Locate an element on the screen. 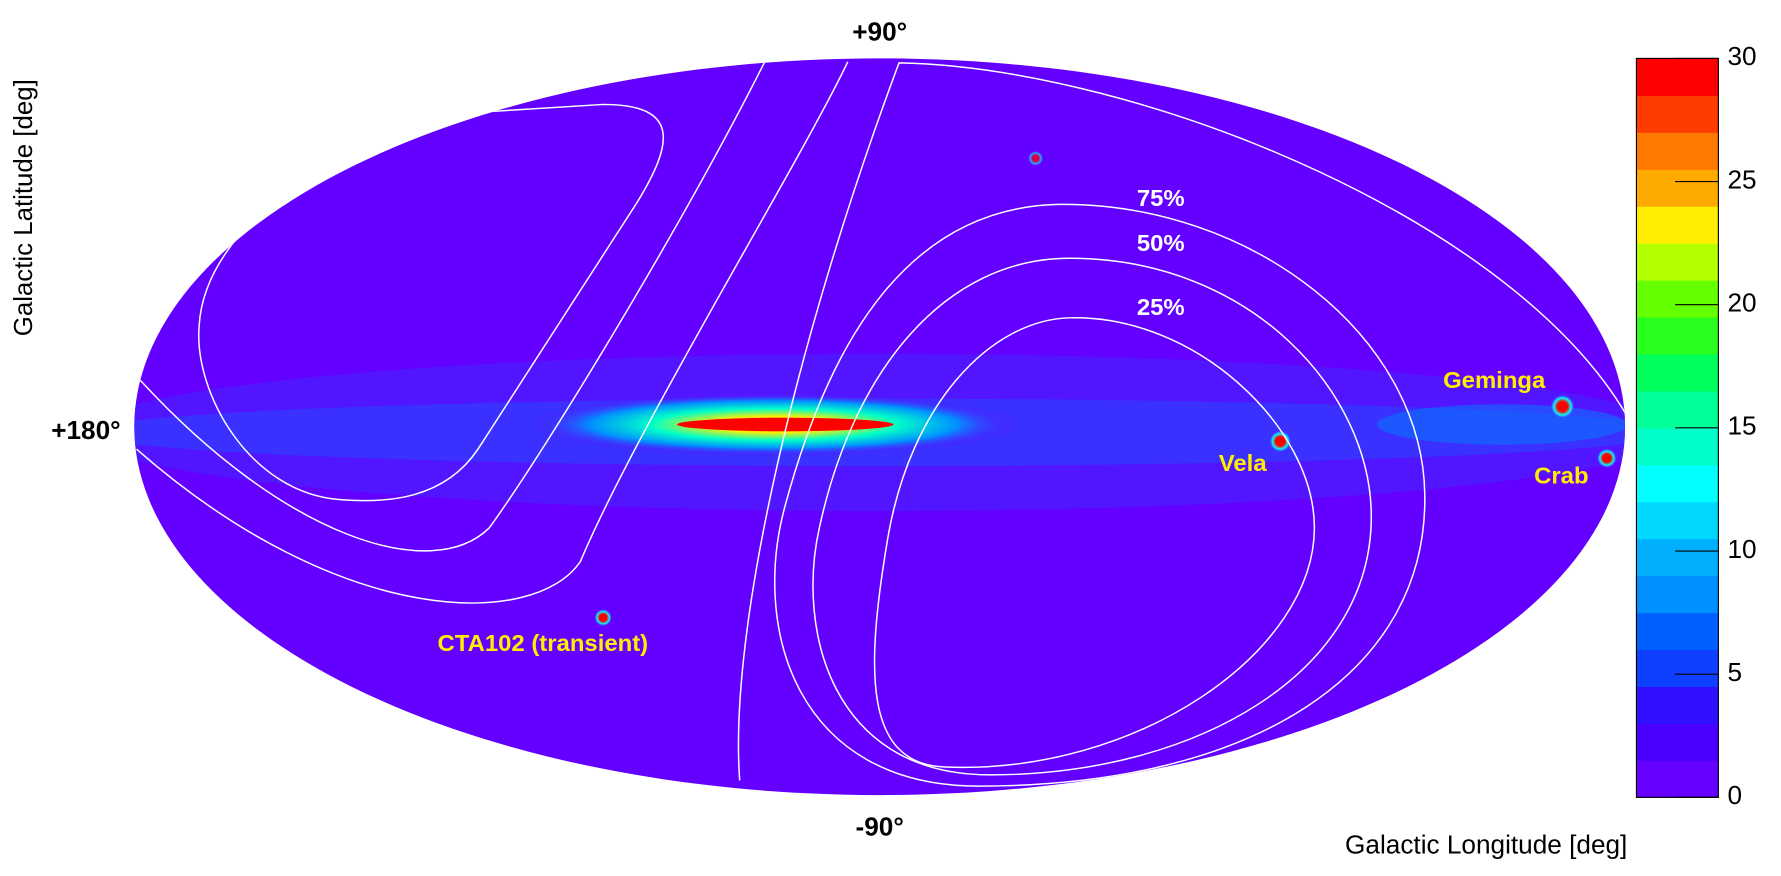 This screenshot has width=1781, height=876. source-label: Crab is located at coordinates (1561, 477).